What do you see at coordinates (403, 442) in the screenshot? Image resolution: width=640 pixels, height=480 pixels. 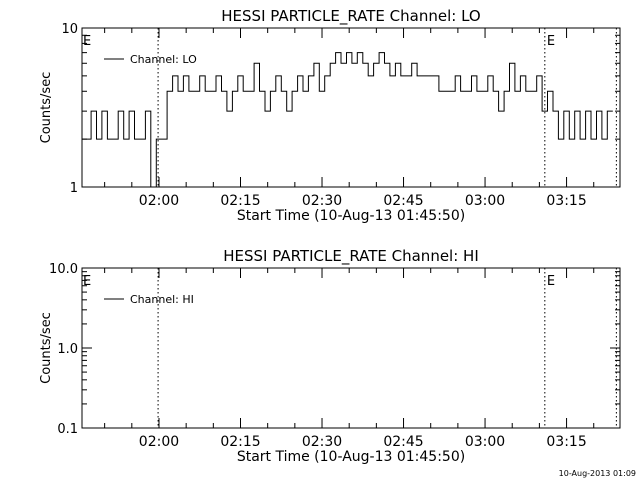 I see `chart2-x-tick-label: 02:45` at bounding box center [403, 442].